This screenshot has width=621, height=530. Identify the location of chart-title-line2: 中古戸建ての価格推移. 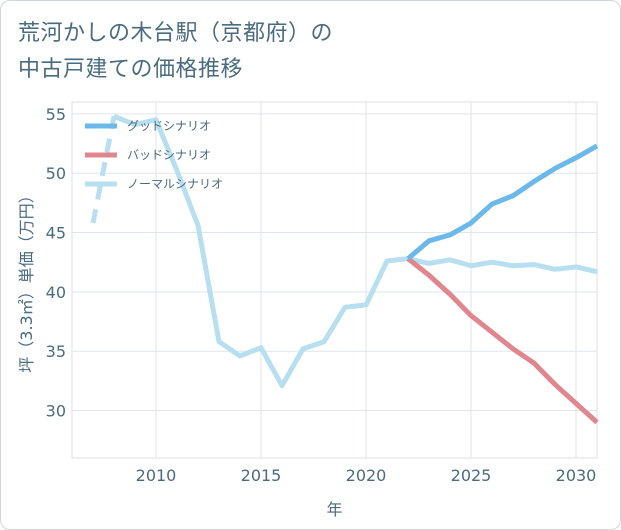
(131, 69).